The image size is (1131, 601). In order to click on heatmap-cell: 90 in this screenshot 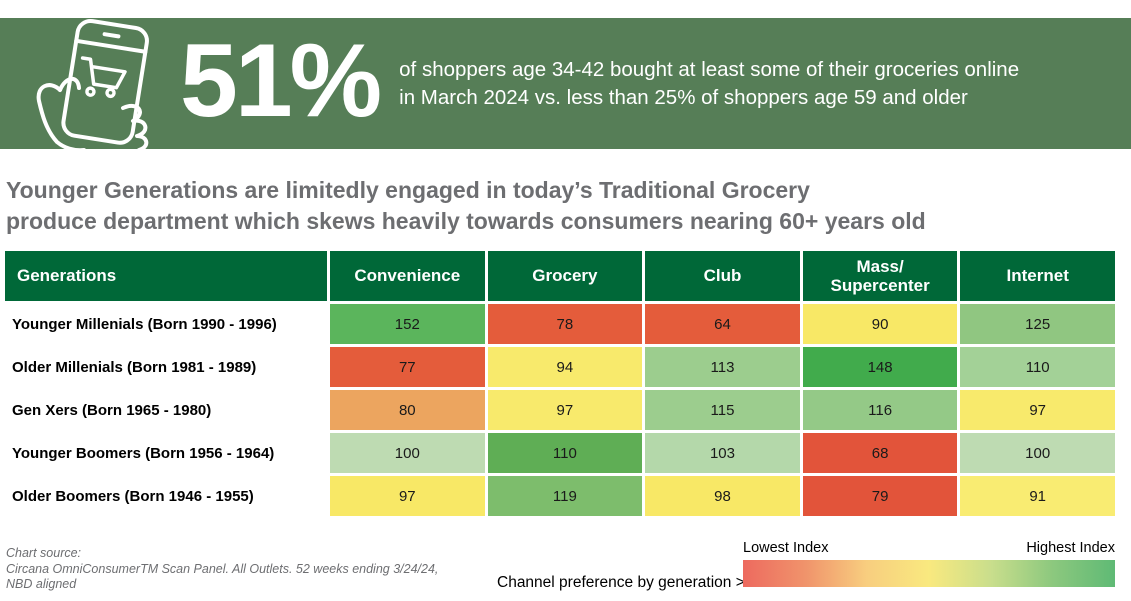, I will do `click(880, 324)`.